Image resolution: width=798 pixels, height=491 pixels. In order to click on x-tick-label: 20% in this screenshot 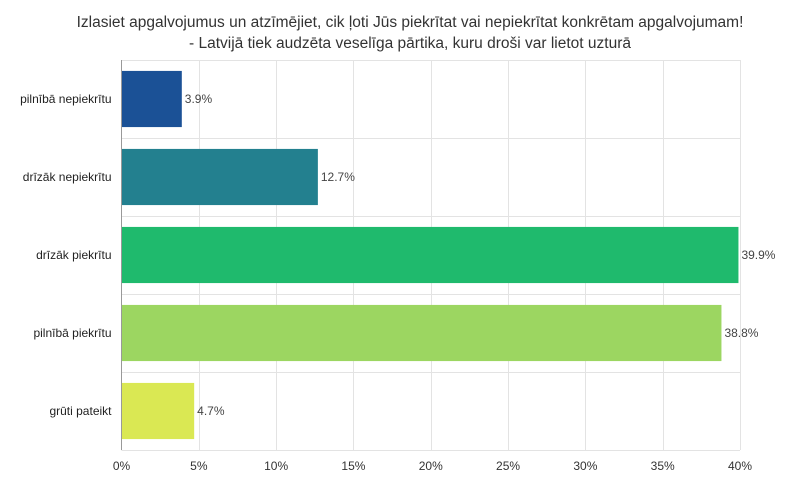, I will do `click(431, 466)`.